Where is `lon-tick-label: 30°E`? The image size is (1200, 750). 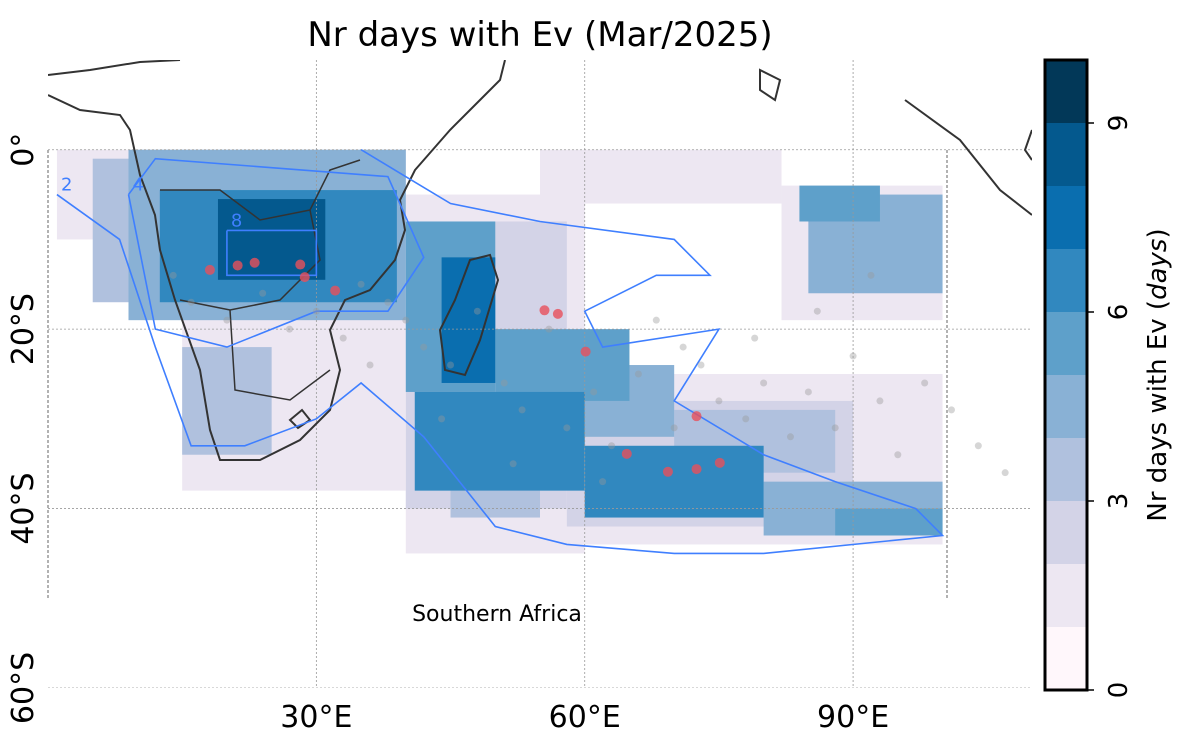
lon-tick-label: 30°E is located at coordinates (316, 717).